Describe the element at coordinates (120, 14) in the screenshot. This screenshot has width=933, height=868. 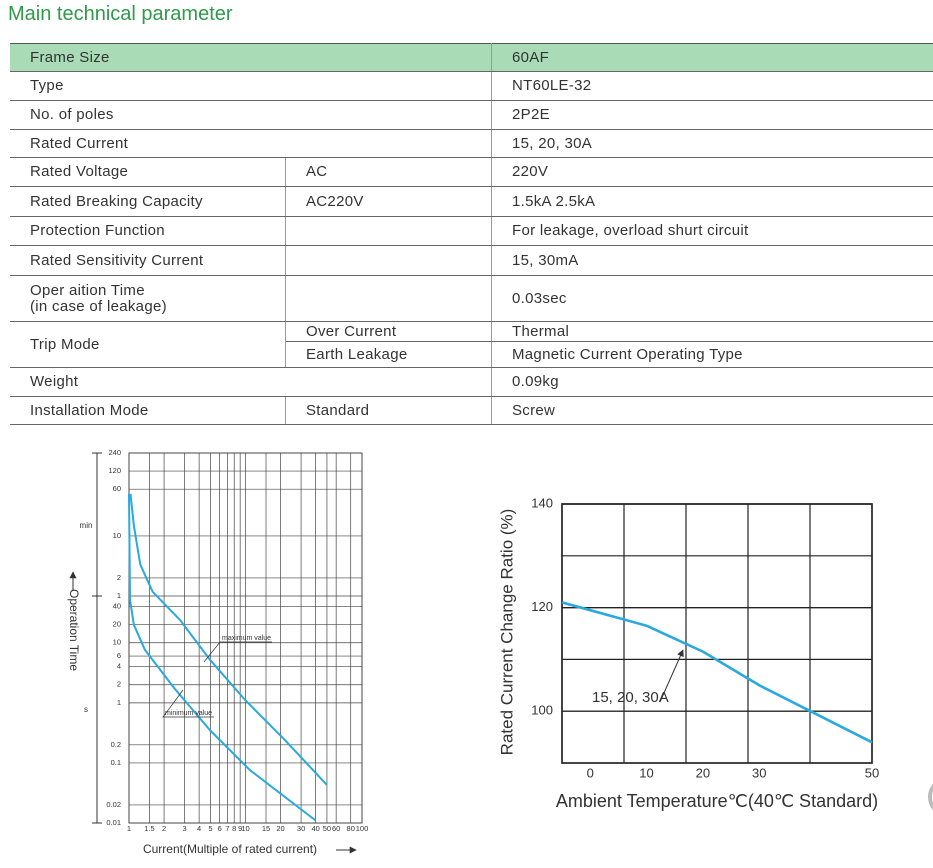
I see `title: Main technical parameter` at that location.